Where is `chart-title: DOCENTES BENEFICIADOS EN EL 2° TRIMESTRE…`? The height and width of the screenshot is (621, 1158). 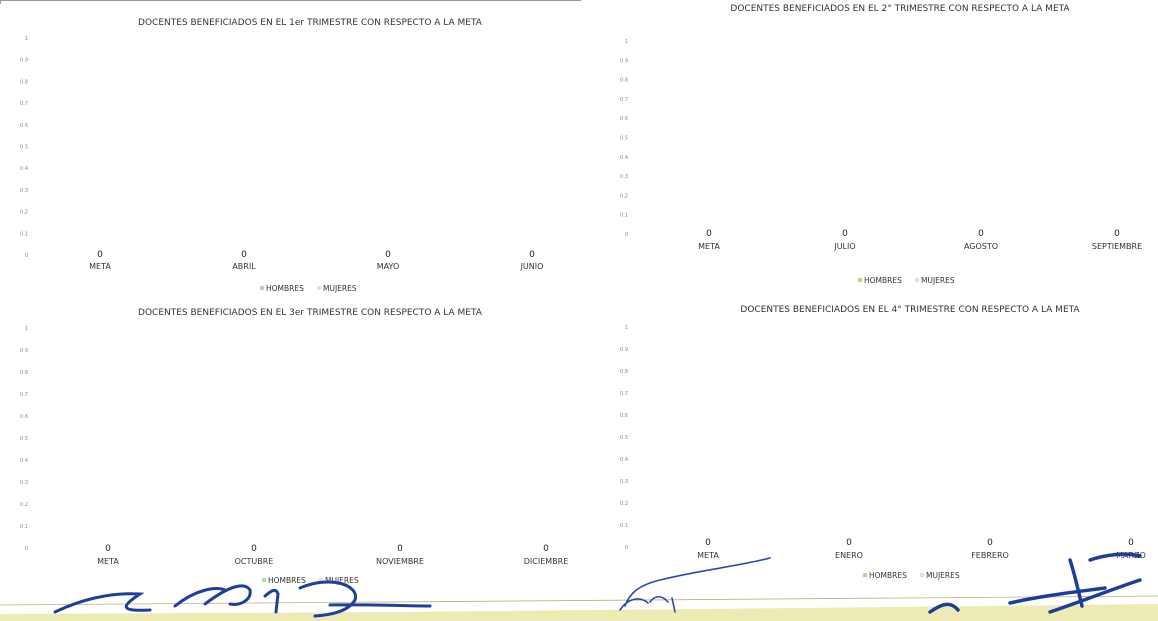
chart-title: DOCENTES BENEFICIADOS EN EL 2° TRIMESTRE… is located at coordinates (900, 9).